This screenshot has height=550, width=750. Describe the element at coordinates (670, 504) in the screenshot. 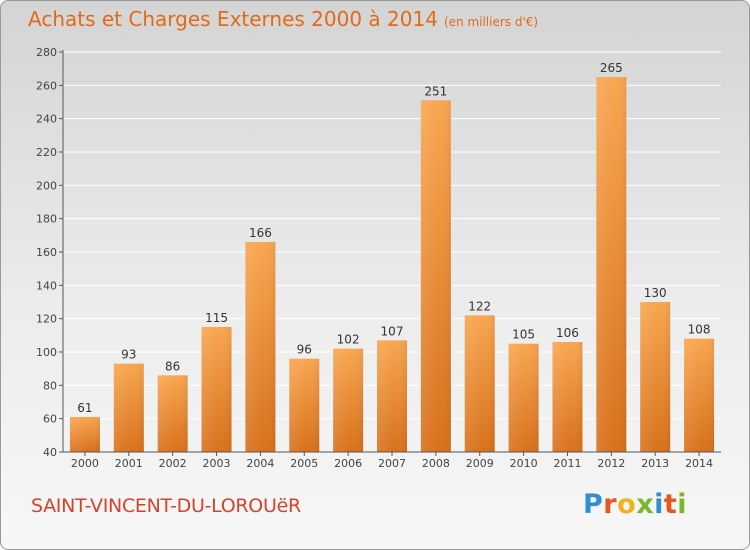

I see `logo-letter: t` at that location.